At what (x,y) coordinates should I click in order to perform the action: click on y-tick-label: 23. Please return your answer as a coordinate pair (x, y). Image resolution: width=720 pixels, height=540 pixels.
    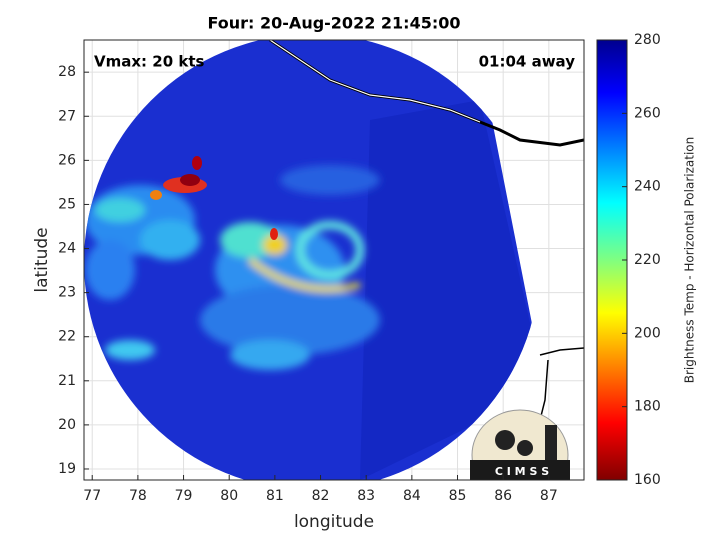
    Looking at the image, I should click on (67, 293).